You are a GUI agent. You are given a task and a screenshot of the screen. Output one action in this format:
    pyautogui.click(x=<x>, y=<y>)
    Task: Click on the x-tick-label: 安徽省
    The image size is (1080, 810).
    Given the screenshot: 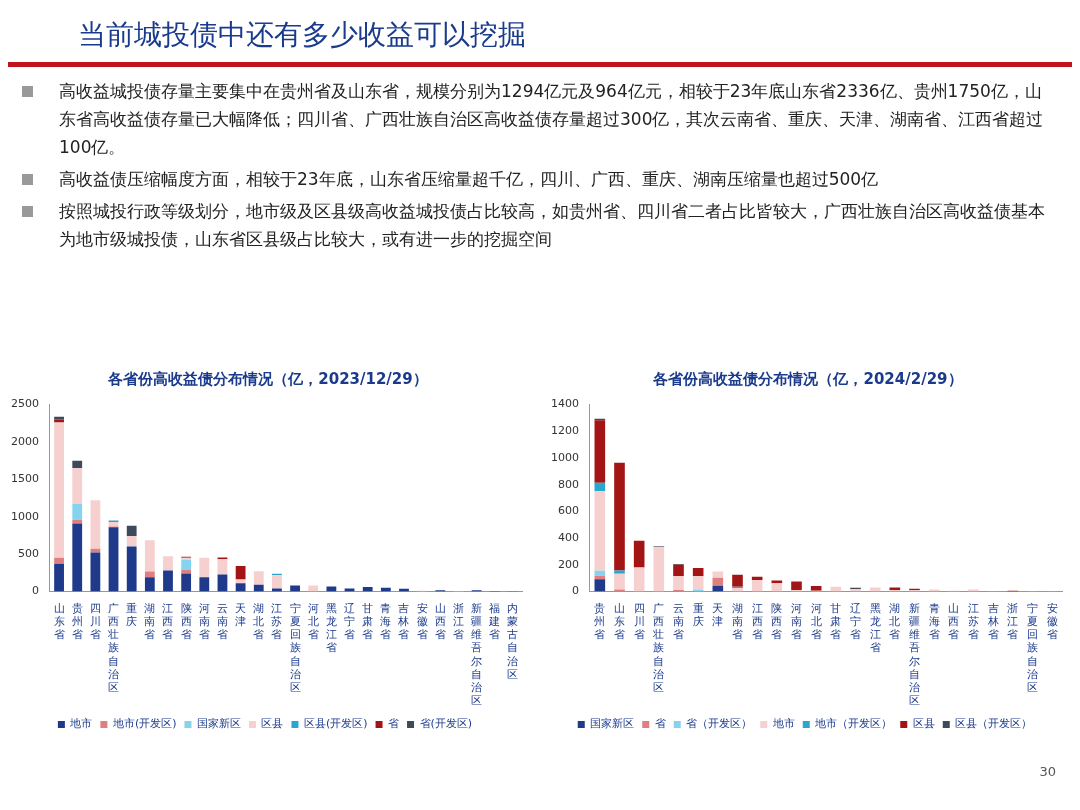 What is the action you would take?
    pyautogui.click(x=1052, y=621)
    